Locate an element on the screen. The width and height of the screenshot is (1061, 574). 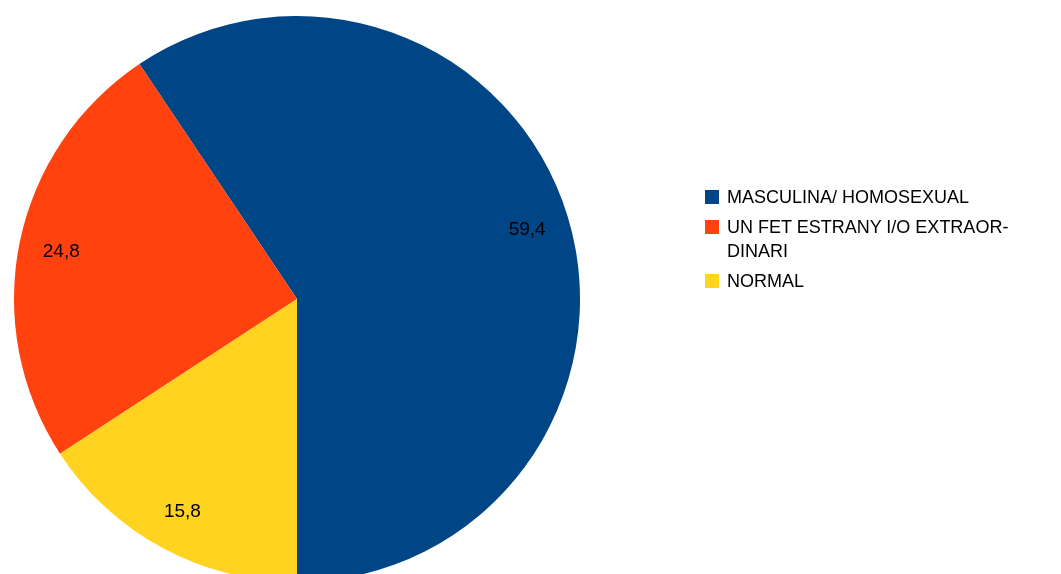
data-label: 15,8 is located at coordinates (182, 511).